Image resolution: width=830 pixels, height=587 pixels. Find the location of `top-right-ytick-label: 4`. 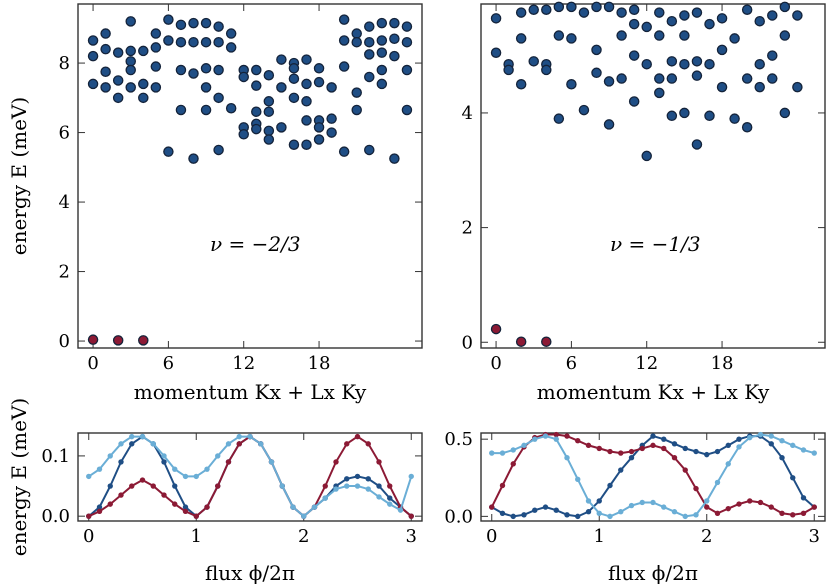

top-right-ytick-label: 4 is located at coordinates (467, 113).